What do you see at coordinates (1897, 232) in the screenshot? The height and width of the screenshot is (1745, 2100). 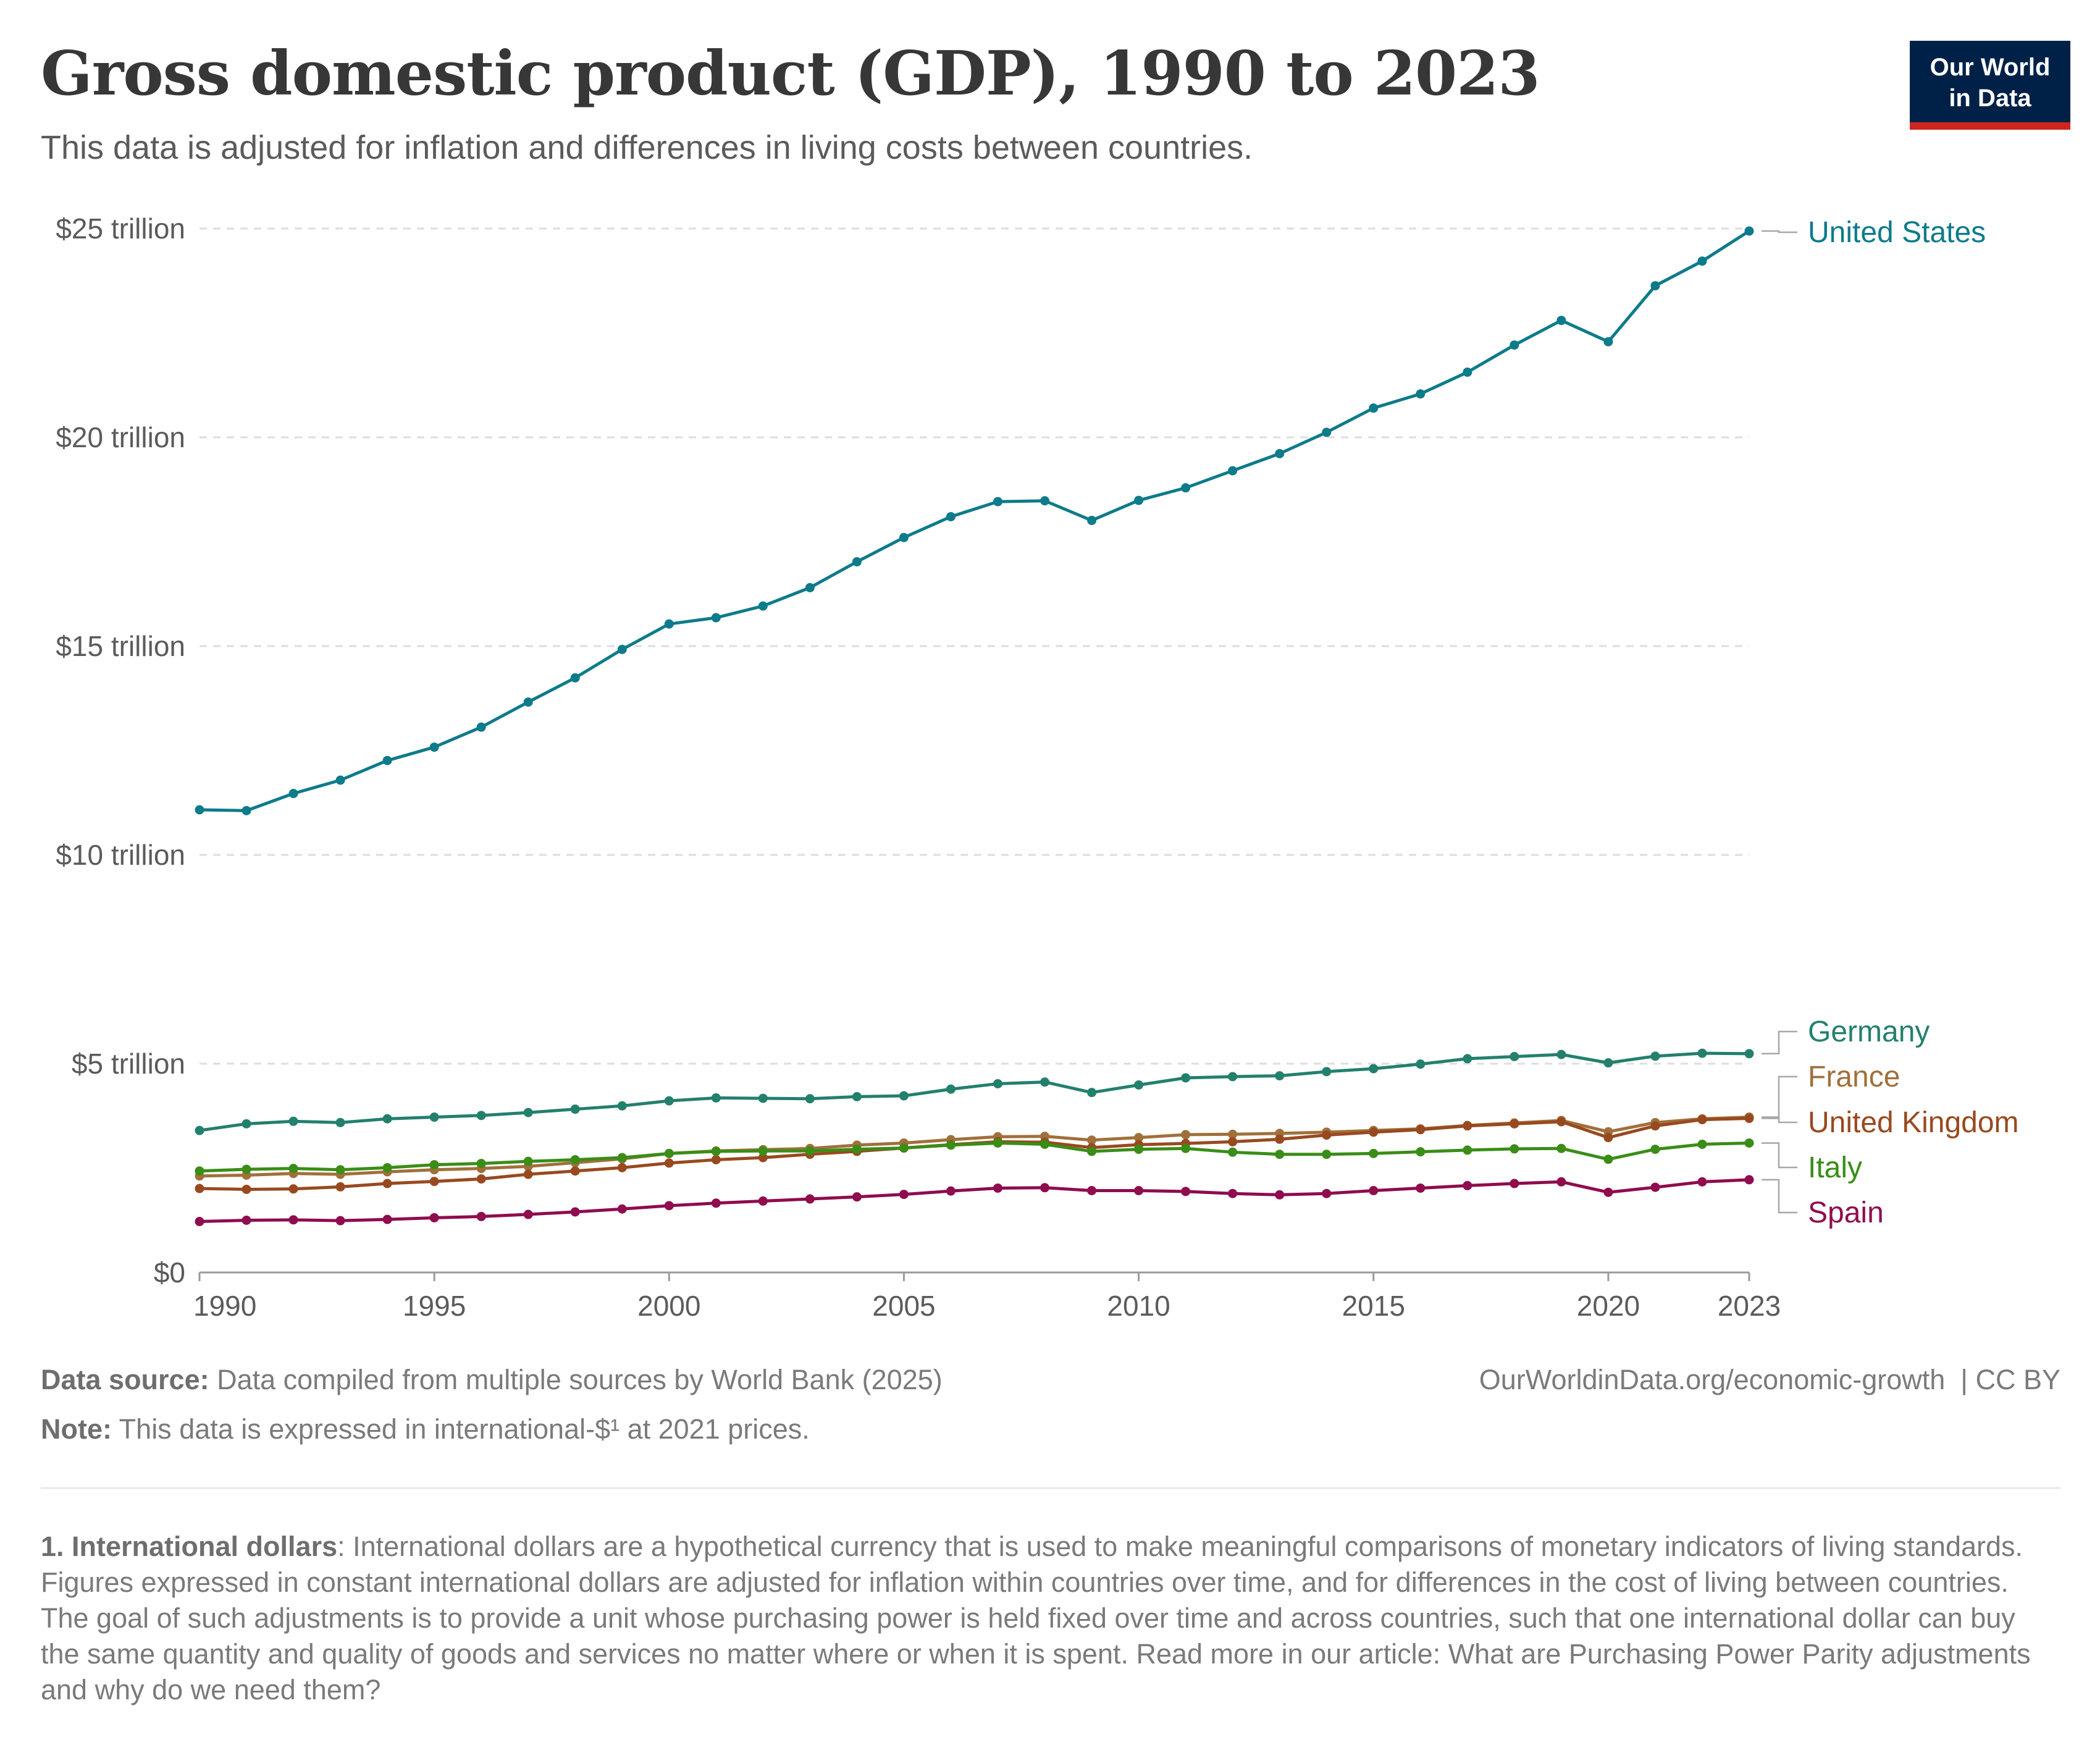 I see `series-label-united-states: United States` at bounding box center [1897, 232].